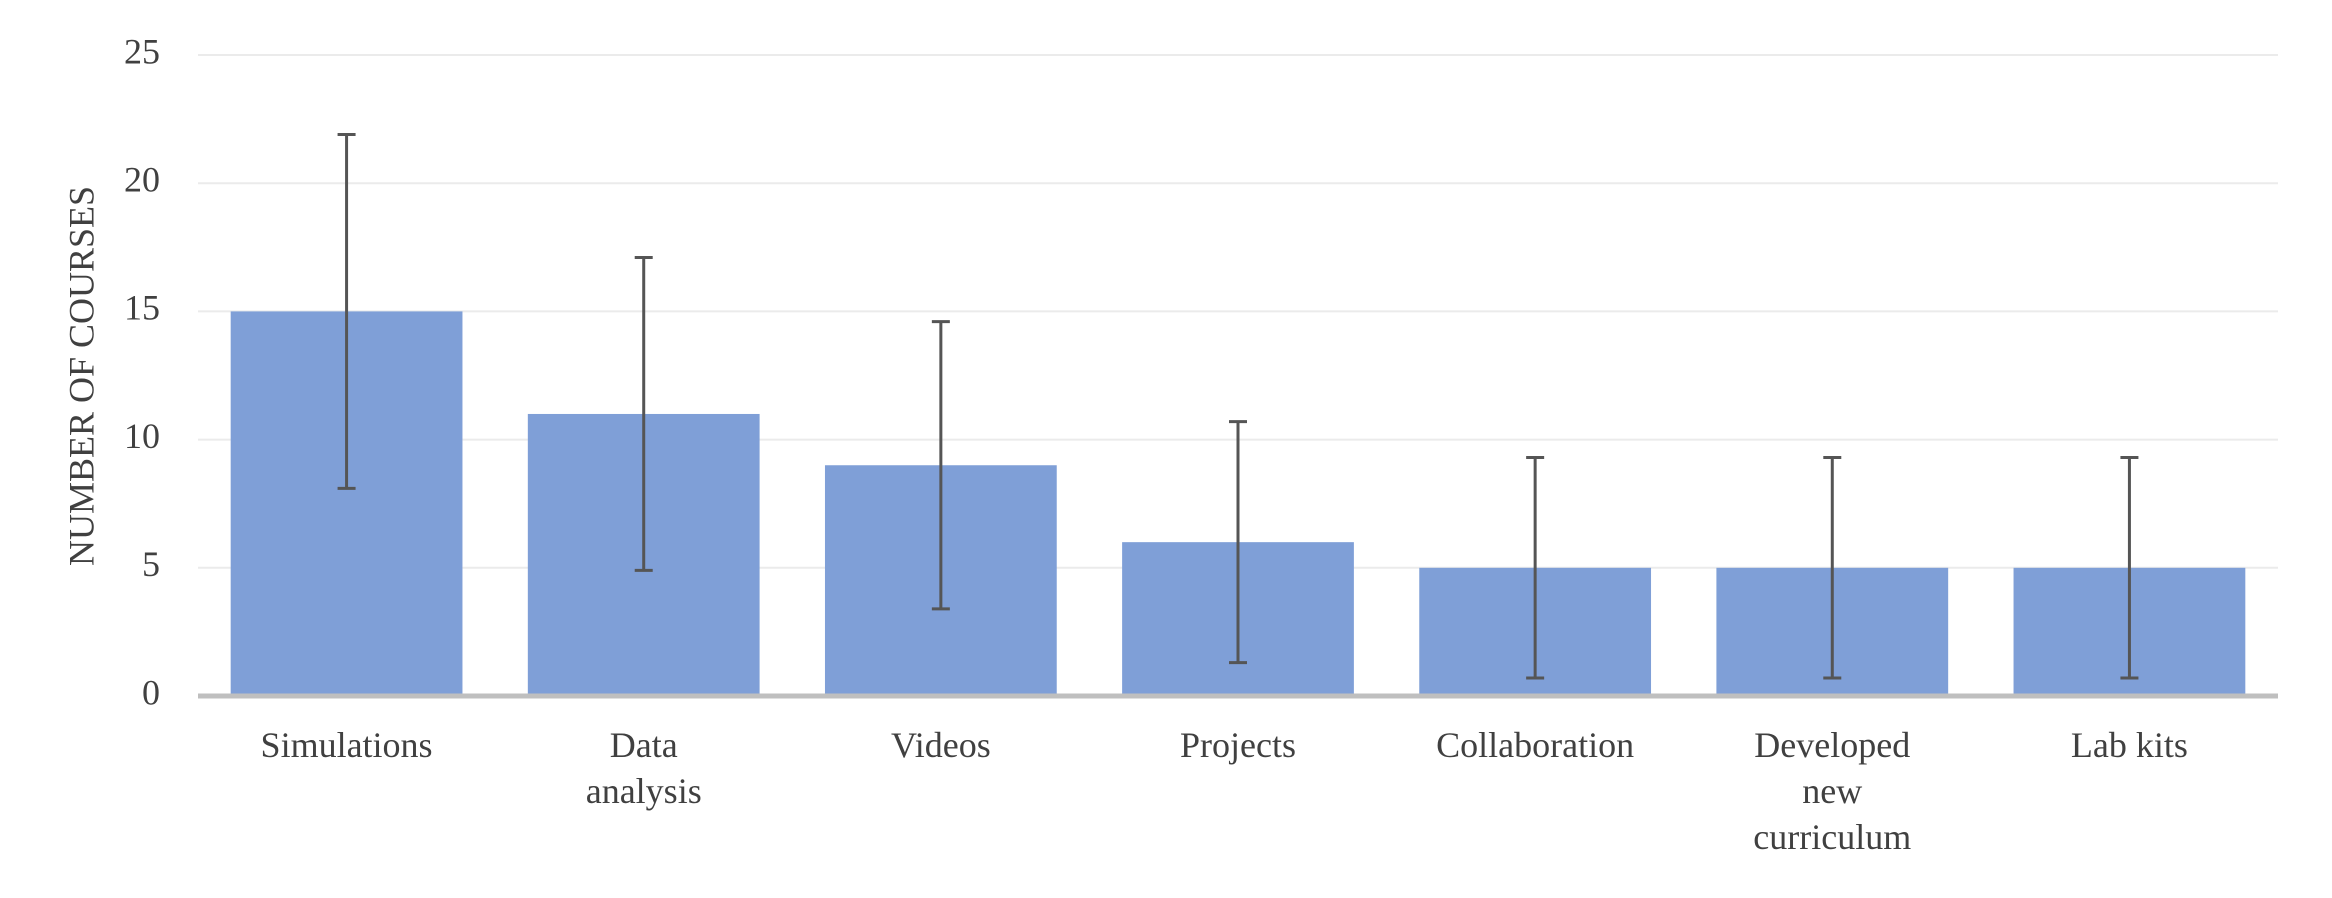 The width and height of the screenshot is (2332, 898). I want to click on y-tick-label: 15, so click(142, 308).